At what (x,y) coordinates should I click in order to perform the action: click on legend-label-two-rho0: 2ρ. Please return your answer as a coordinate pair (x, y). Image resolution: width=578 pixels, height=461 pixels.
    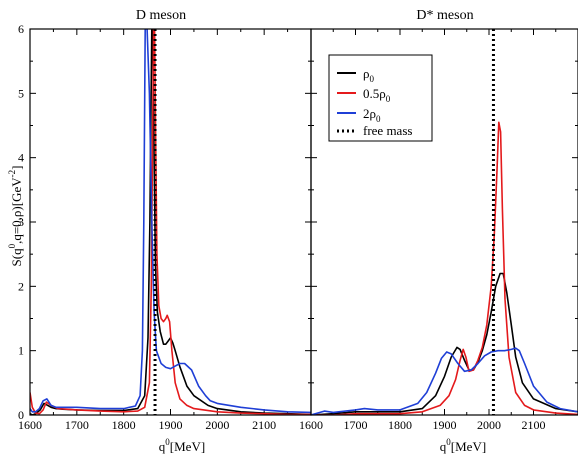
    Looking at the image, I should click on (369, 113).